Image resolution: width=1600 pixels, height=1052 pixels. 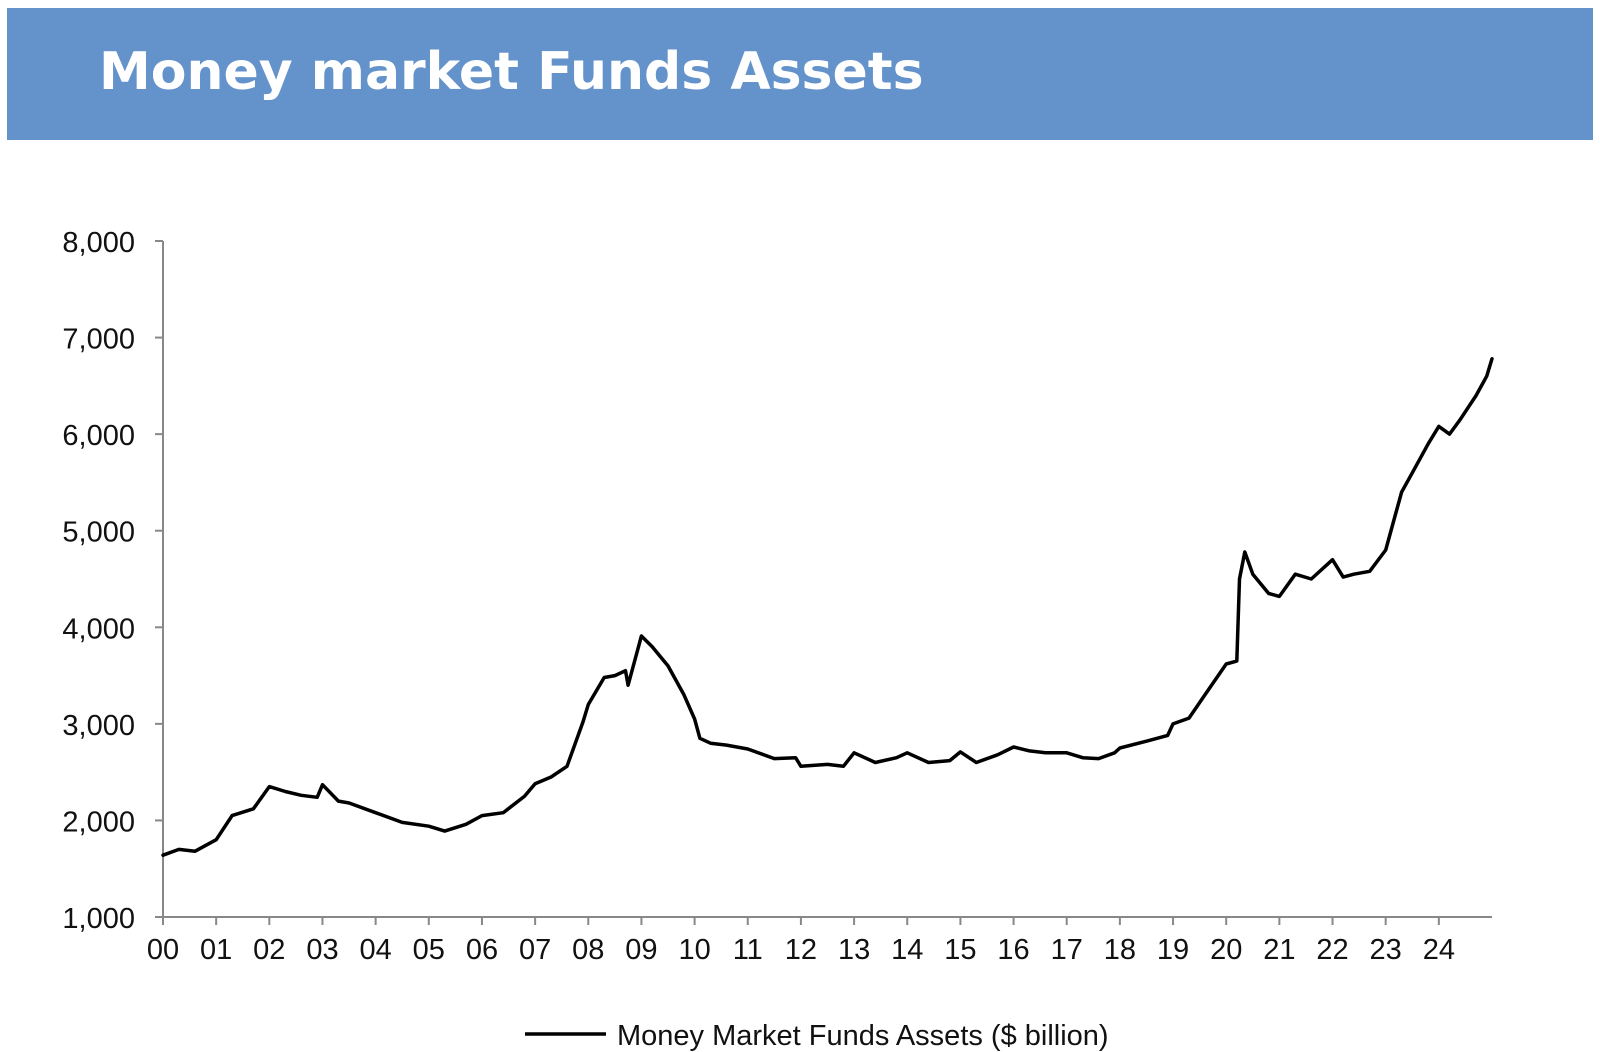 What do you see at coordinates (98, 726) in the screenshot?
I see `y-tick-label: 3,000` at bounding box center [98, 726].